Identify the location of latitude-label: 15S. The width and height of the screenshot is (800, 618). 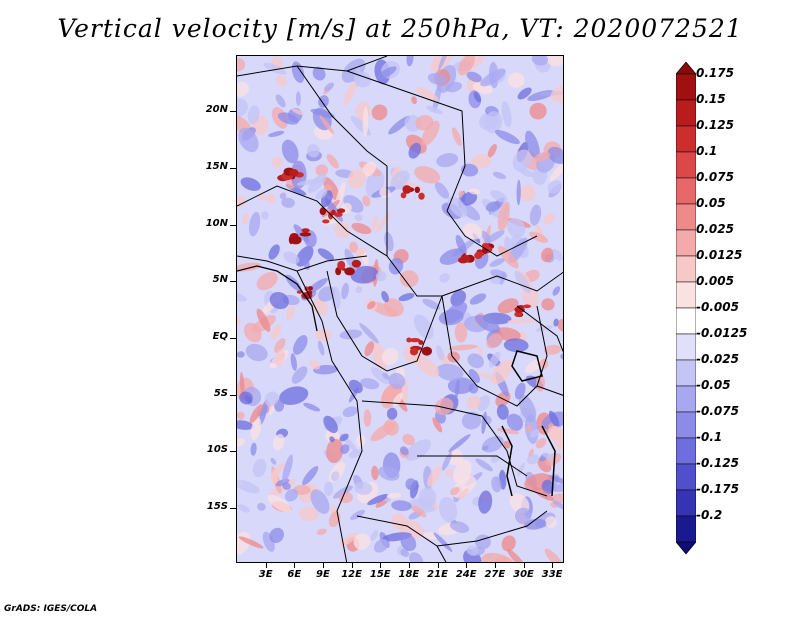
(217, 506).